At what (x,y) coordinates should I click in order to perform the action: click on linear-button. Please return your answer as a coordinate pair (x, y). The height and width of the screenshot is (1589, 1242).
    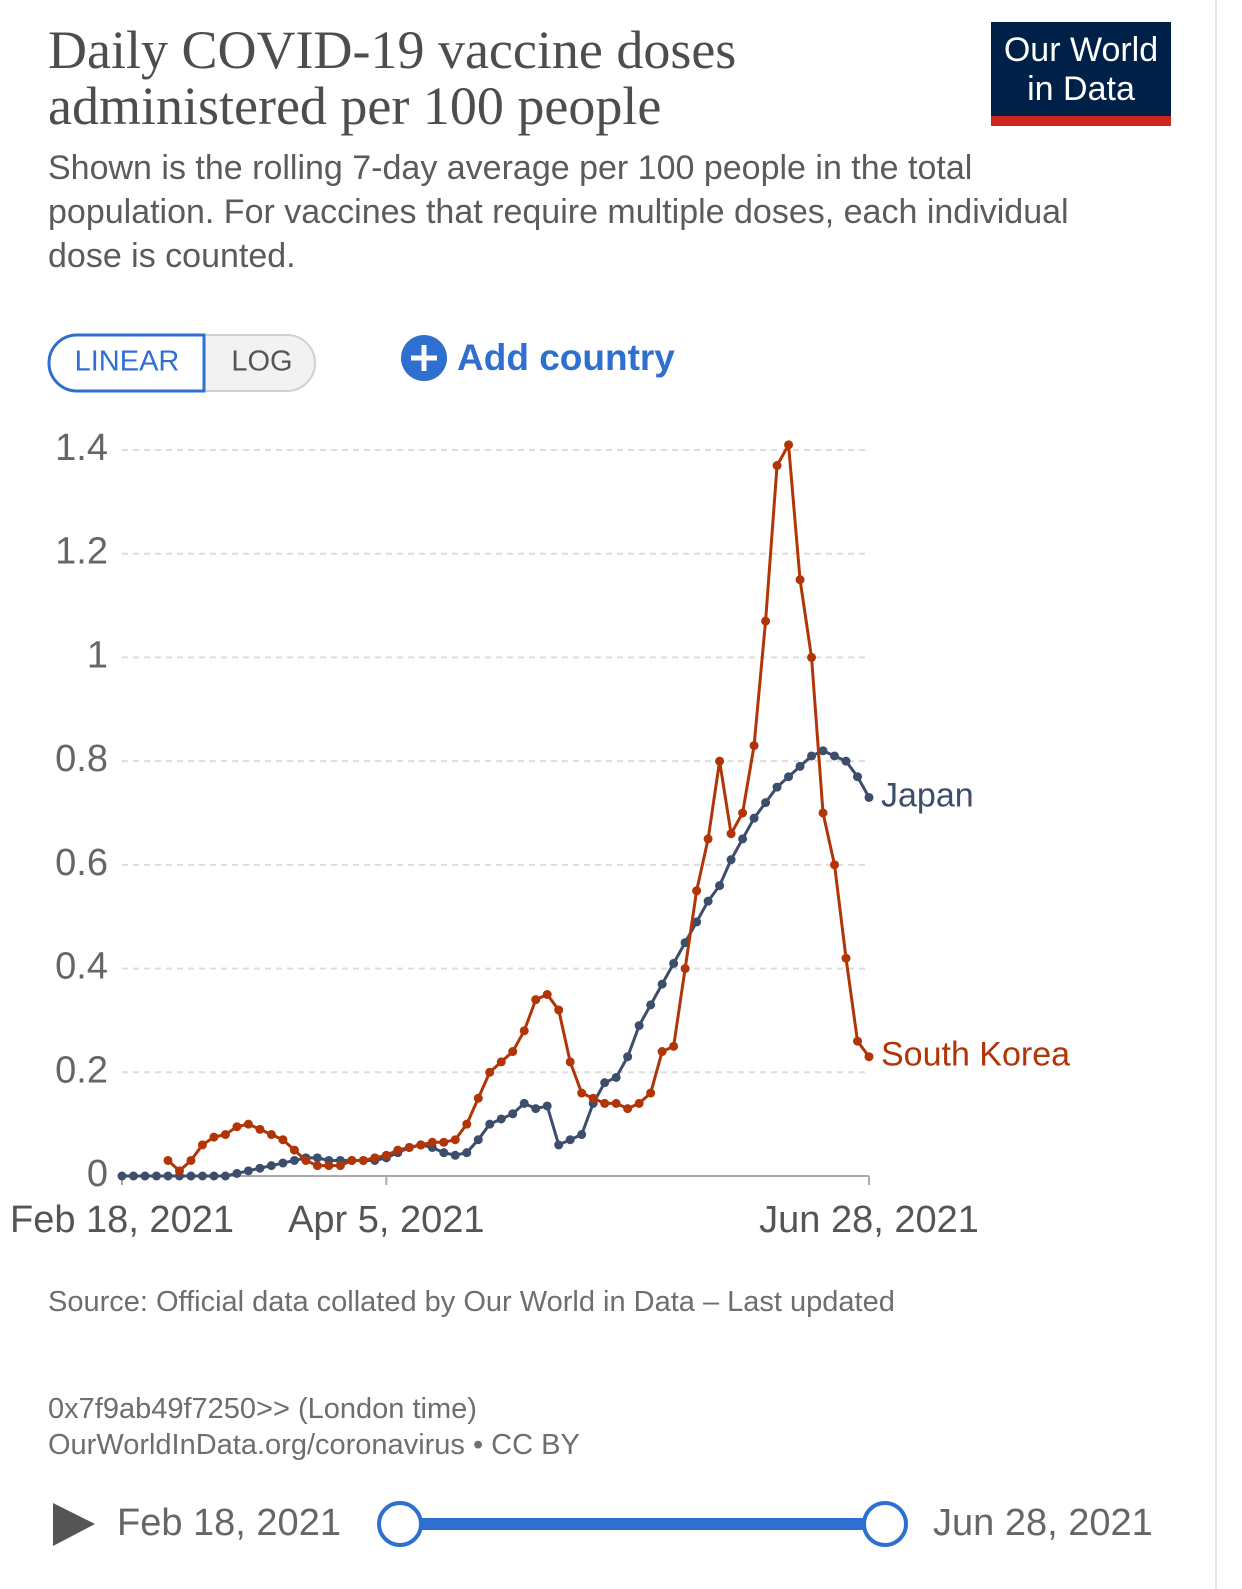
    Looking at the image, I should click on (126, 363).